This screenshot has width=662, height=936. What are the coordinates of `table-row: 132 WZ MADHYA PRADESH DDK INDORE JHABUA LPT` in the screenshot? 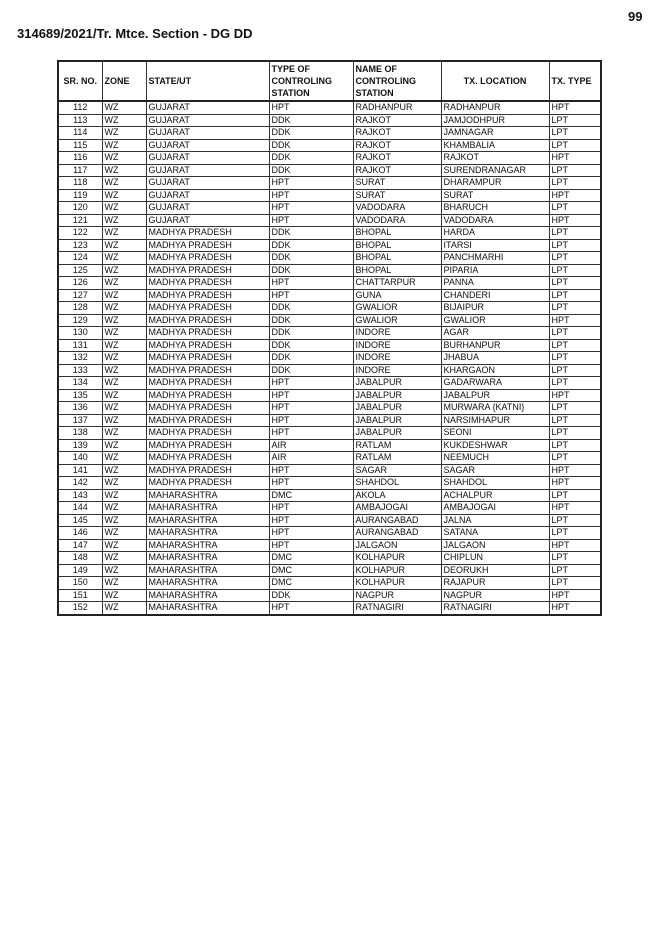 It's located at (329, 358).